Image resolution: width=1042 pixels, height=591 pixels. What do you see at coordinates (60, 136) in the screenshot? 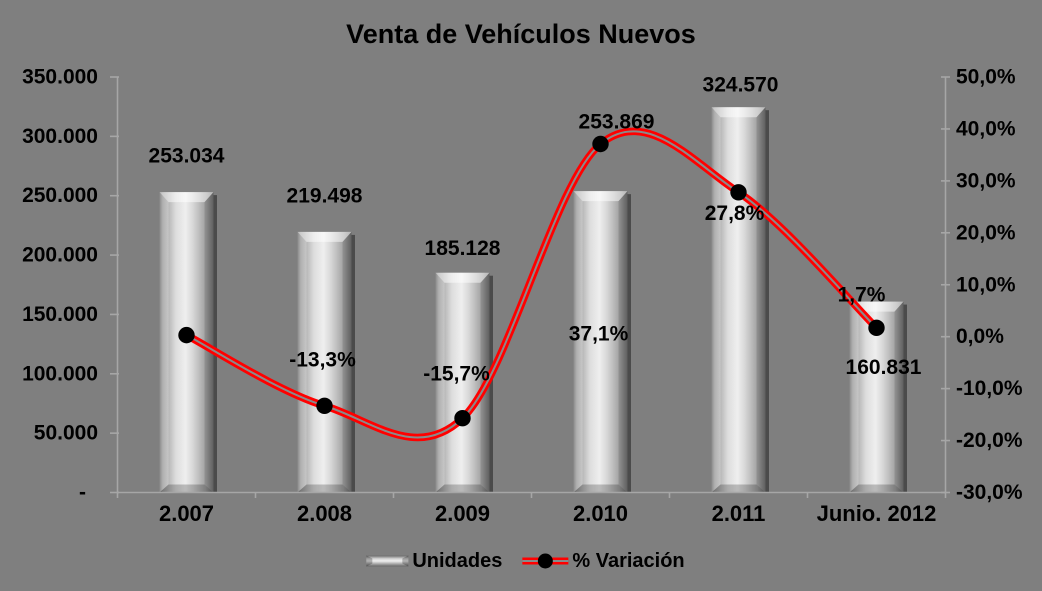
I see `y-axis-left-label: 300.000` at bounding box center [60, 136].